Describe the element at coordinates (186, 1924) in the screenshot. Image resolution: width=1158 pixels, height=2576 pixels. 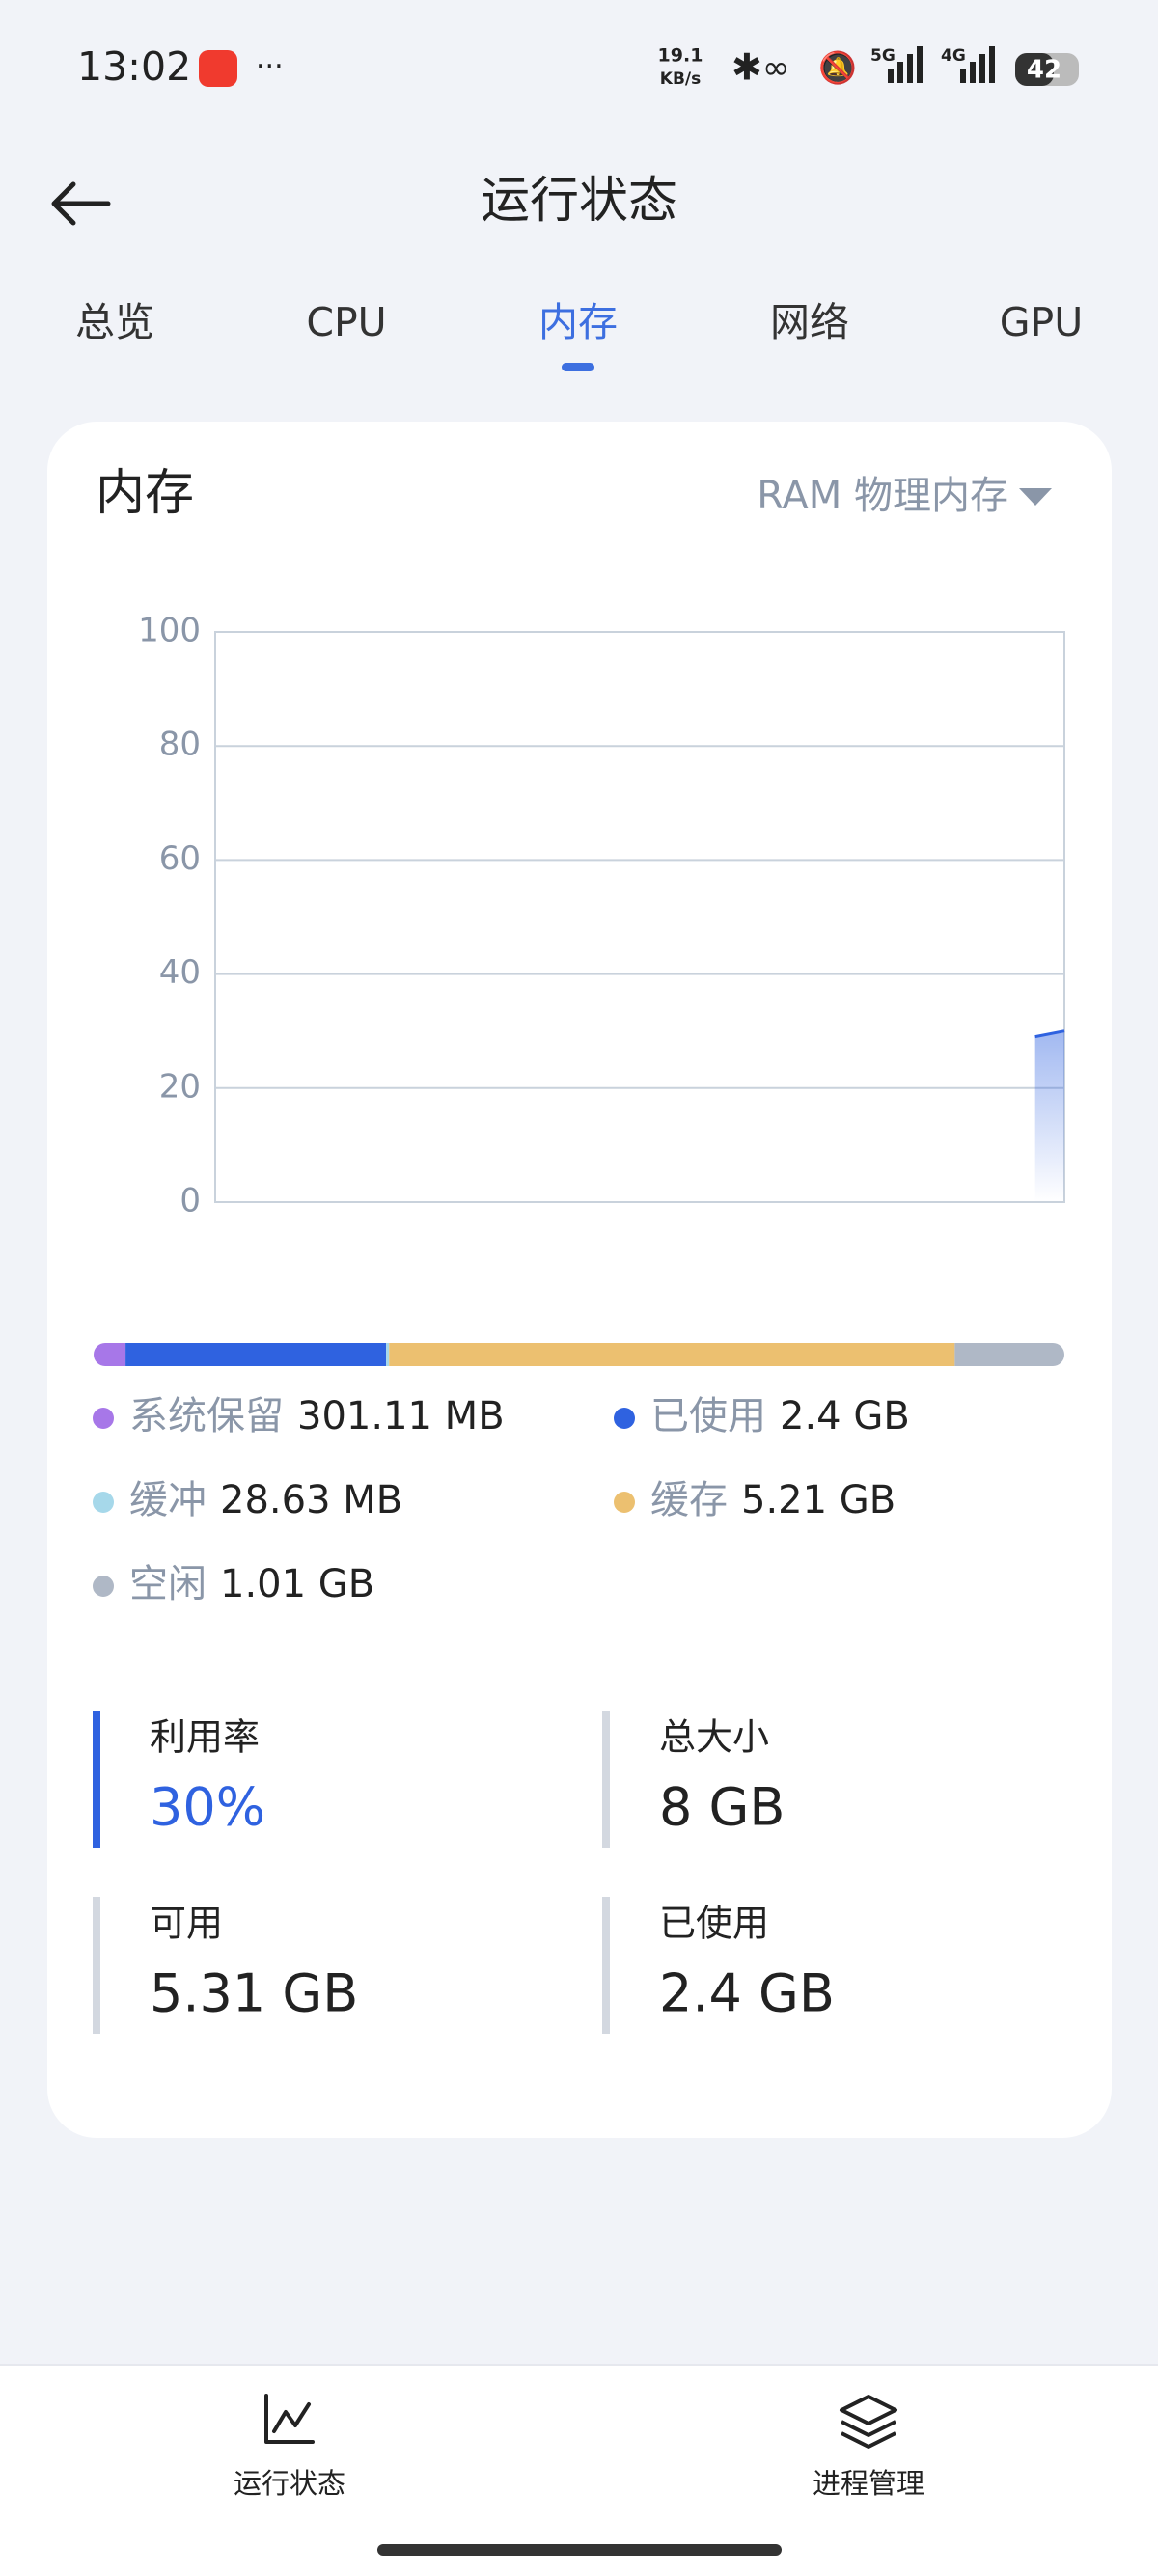
I see `stat-label: 可用` at that location.